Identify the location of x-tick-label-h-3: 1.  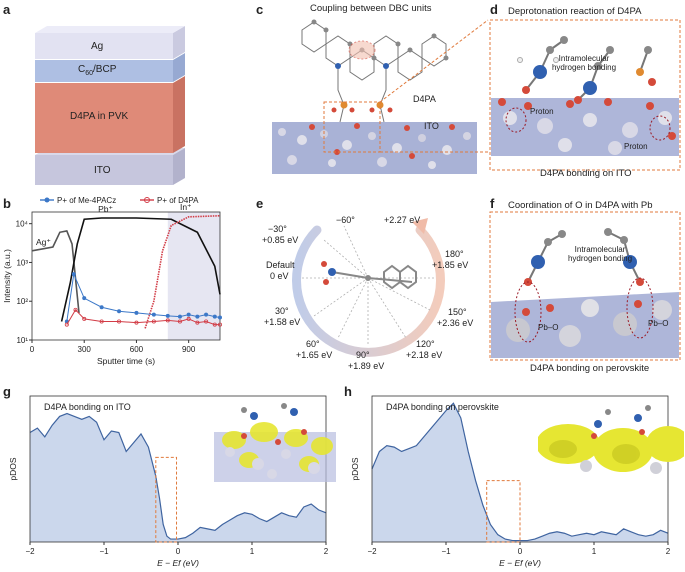
(594, 551).